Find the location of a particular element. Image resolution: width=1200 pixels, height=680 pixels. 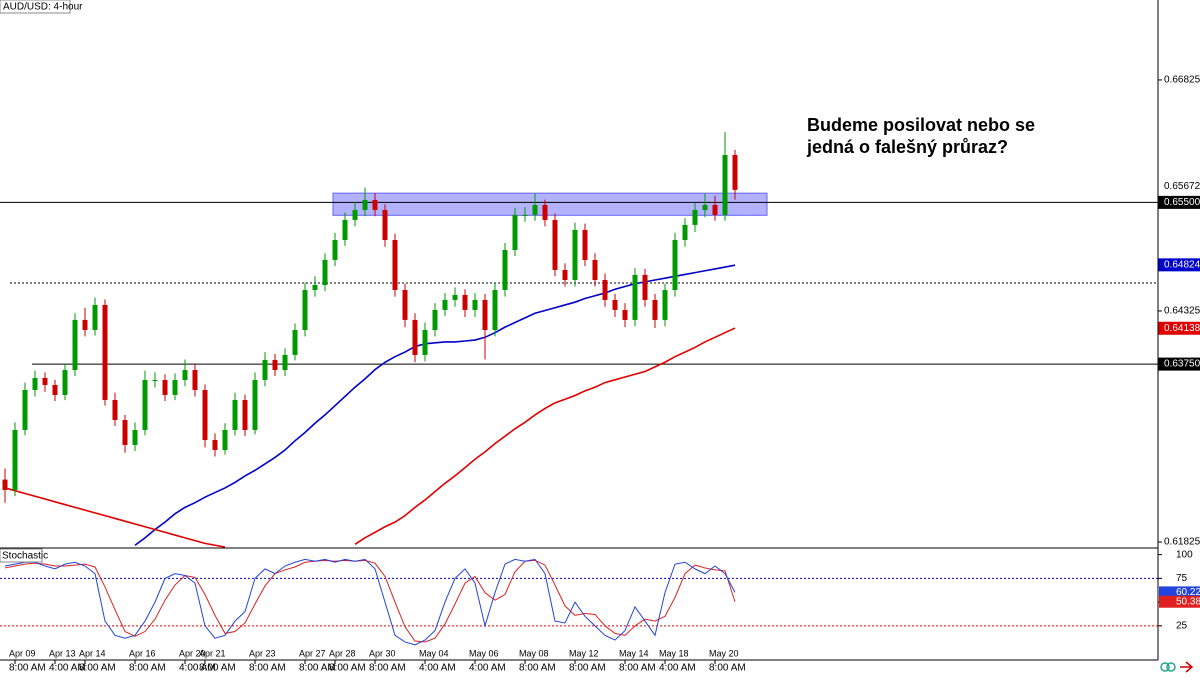

x-tick-date: Apr 16 is located at coordinates (142, 653).